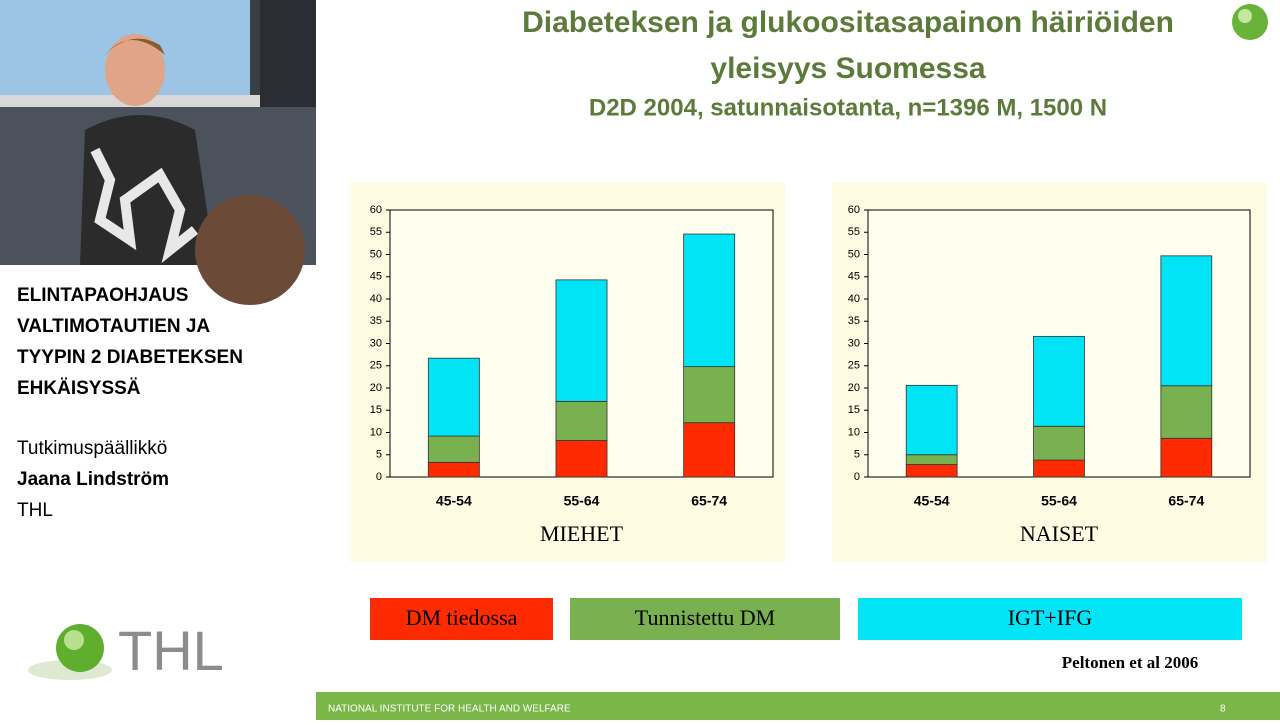 This screenshot has width=1280, height=725. What do you see at coordinates (92, 448) in the screenshot?
I see `role: Tutkimuspäällikkö` at bounding box center [92, 448].